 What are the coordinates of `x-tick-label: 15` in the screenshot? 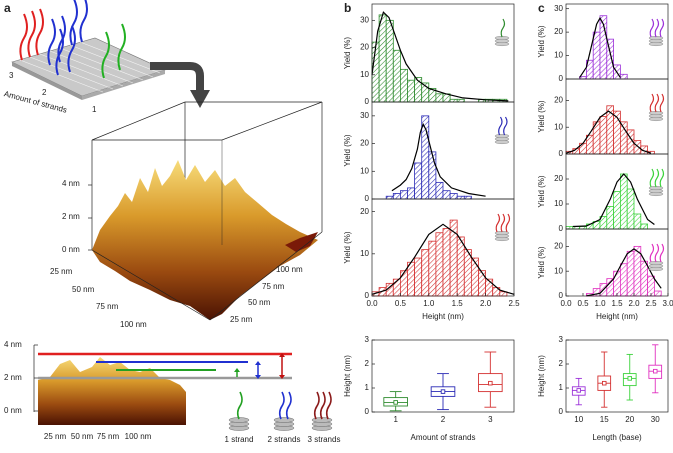 It's located at (604, 419).